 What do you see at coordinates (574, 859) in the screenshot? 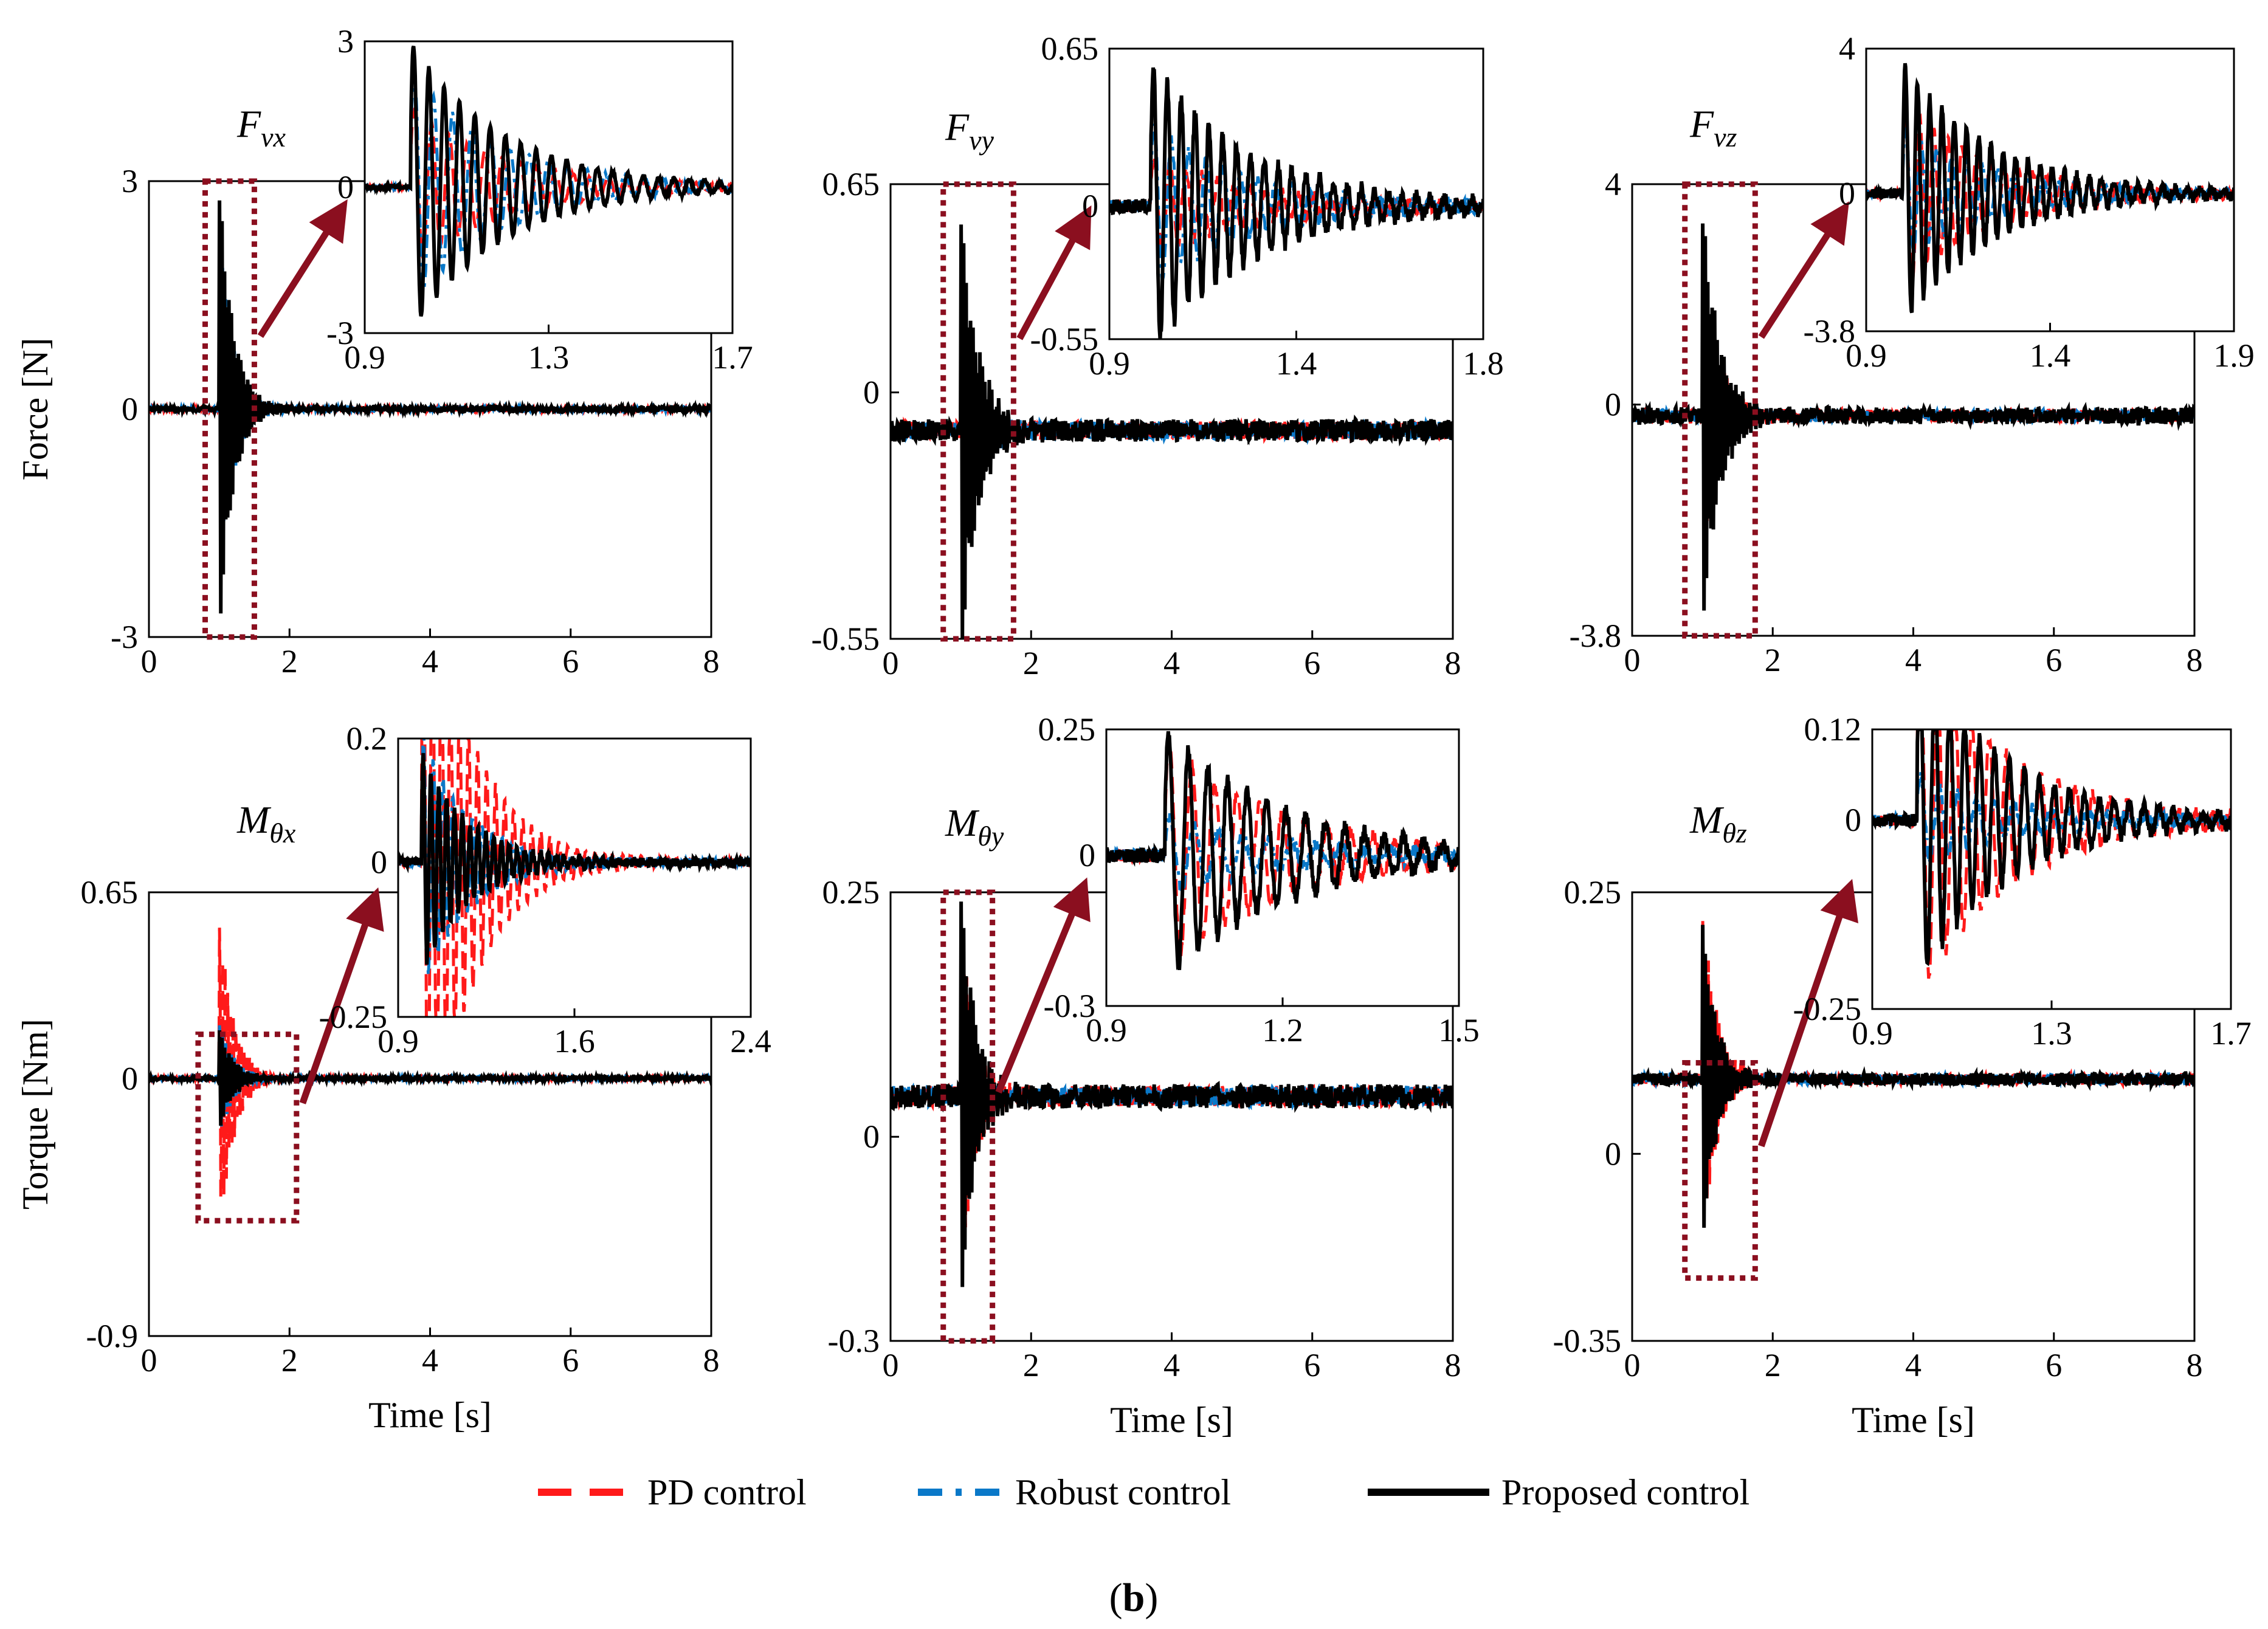
I see `panel4-inset-series-proposed` at bounding box center [574, 859].